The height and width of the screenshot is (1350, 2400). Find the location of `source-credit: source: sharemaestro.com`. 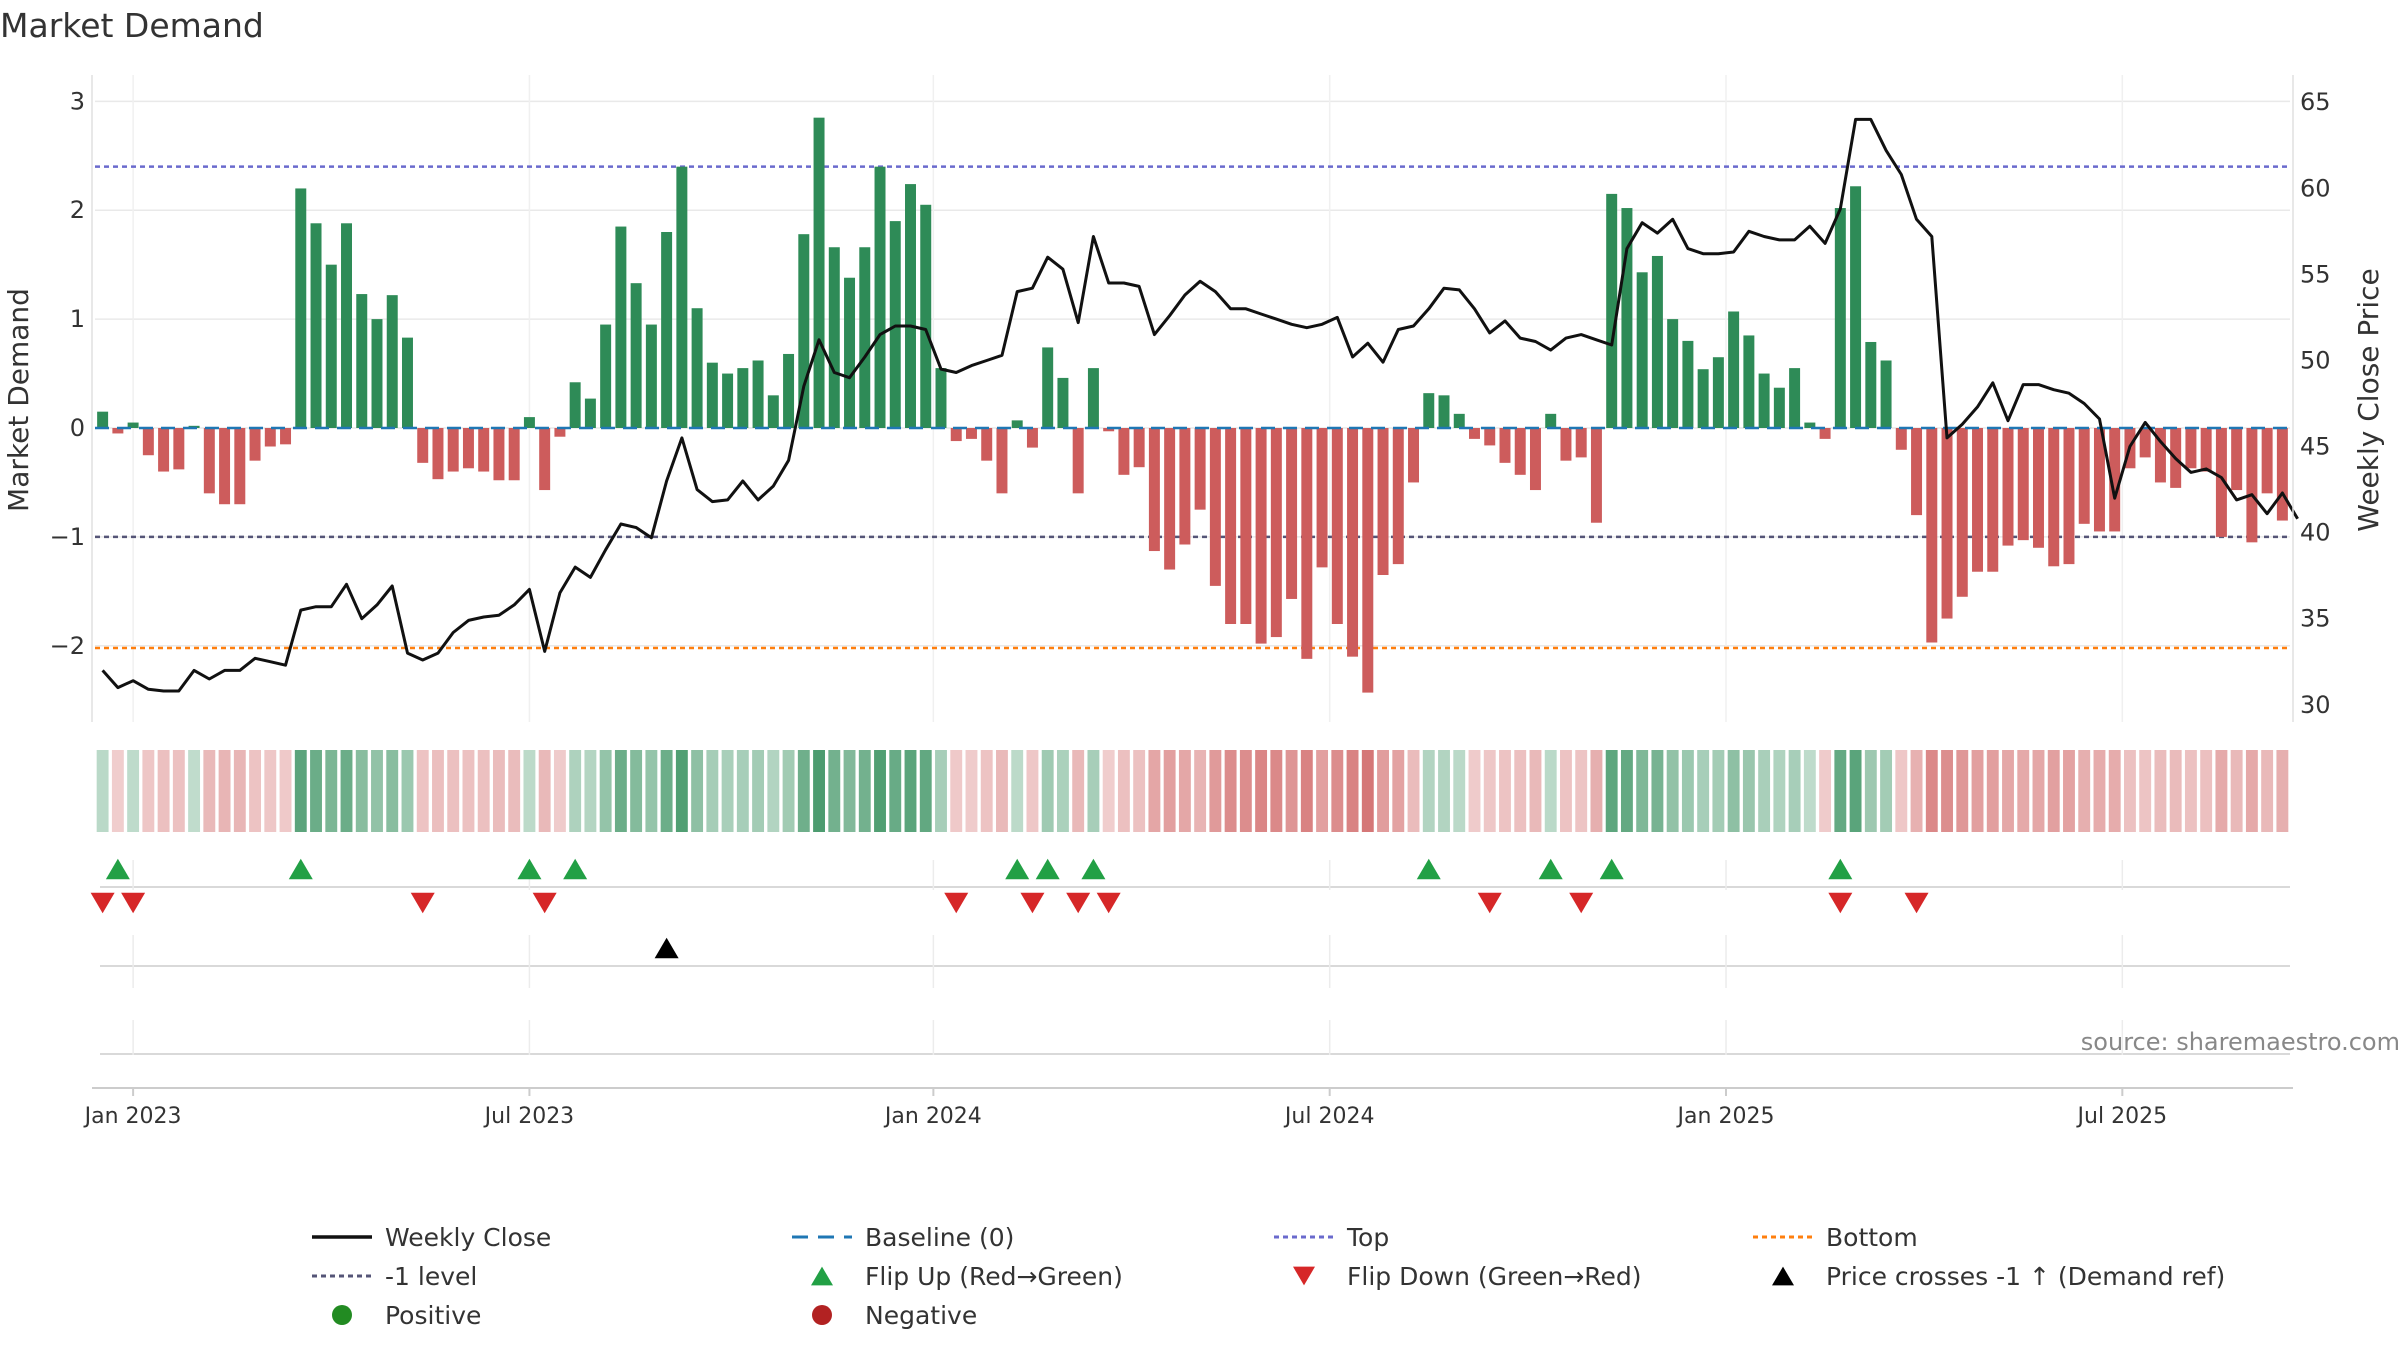

source-credit: source: sharemaestro.com is located at coordinates (2240, 1042).